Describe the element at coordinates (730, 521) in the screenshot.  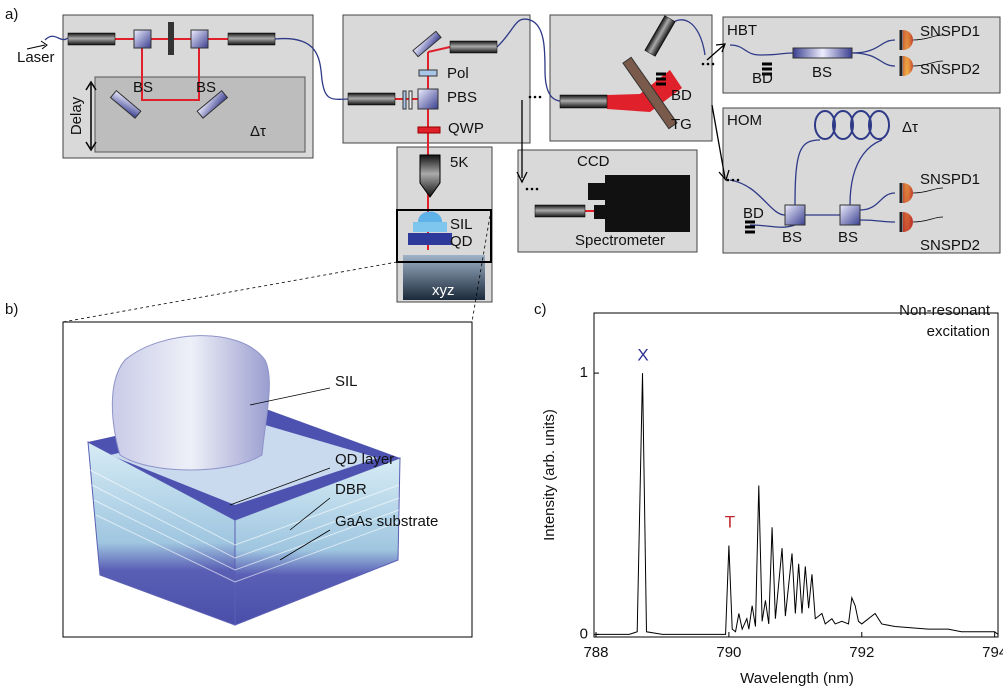
I see `peak-label: T` at that location.